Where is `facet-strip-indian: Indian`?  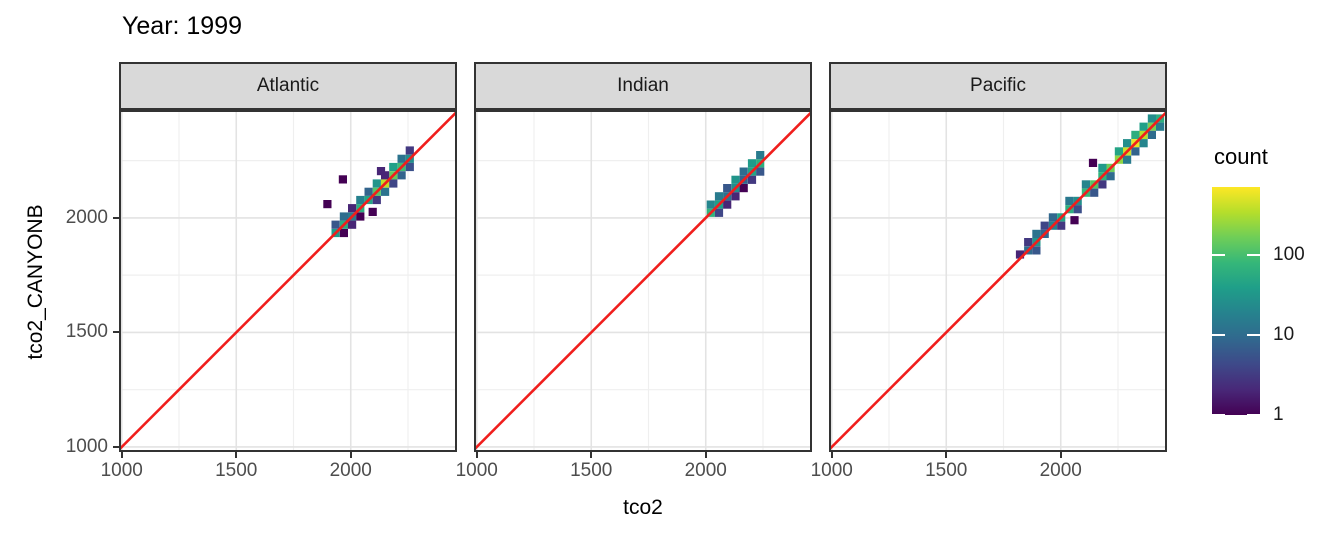
facet-strip-indian: Indian is located at coordinates (643, 86).